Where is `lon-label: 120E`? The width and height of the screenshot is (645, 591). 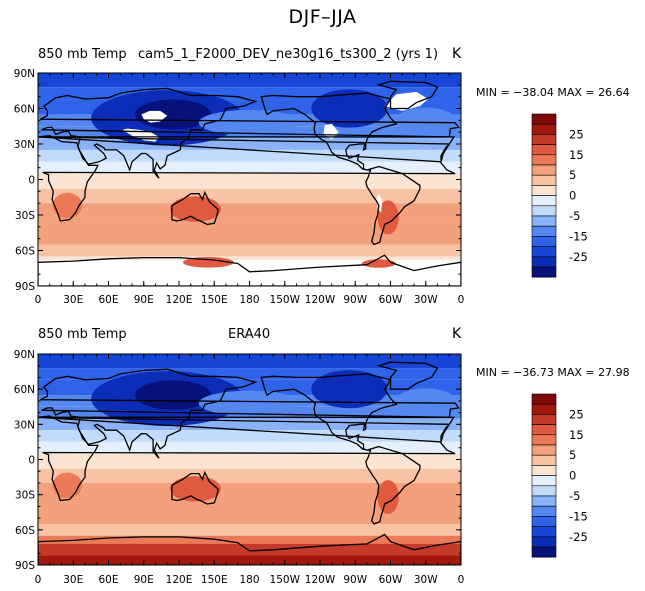
lon-label: 120E is located at coordinates (179, 580).